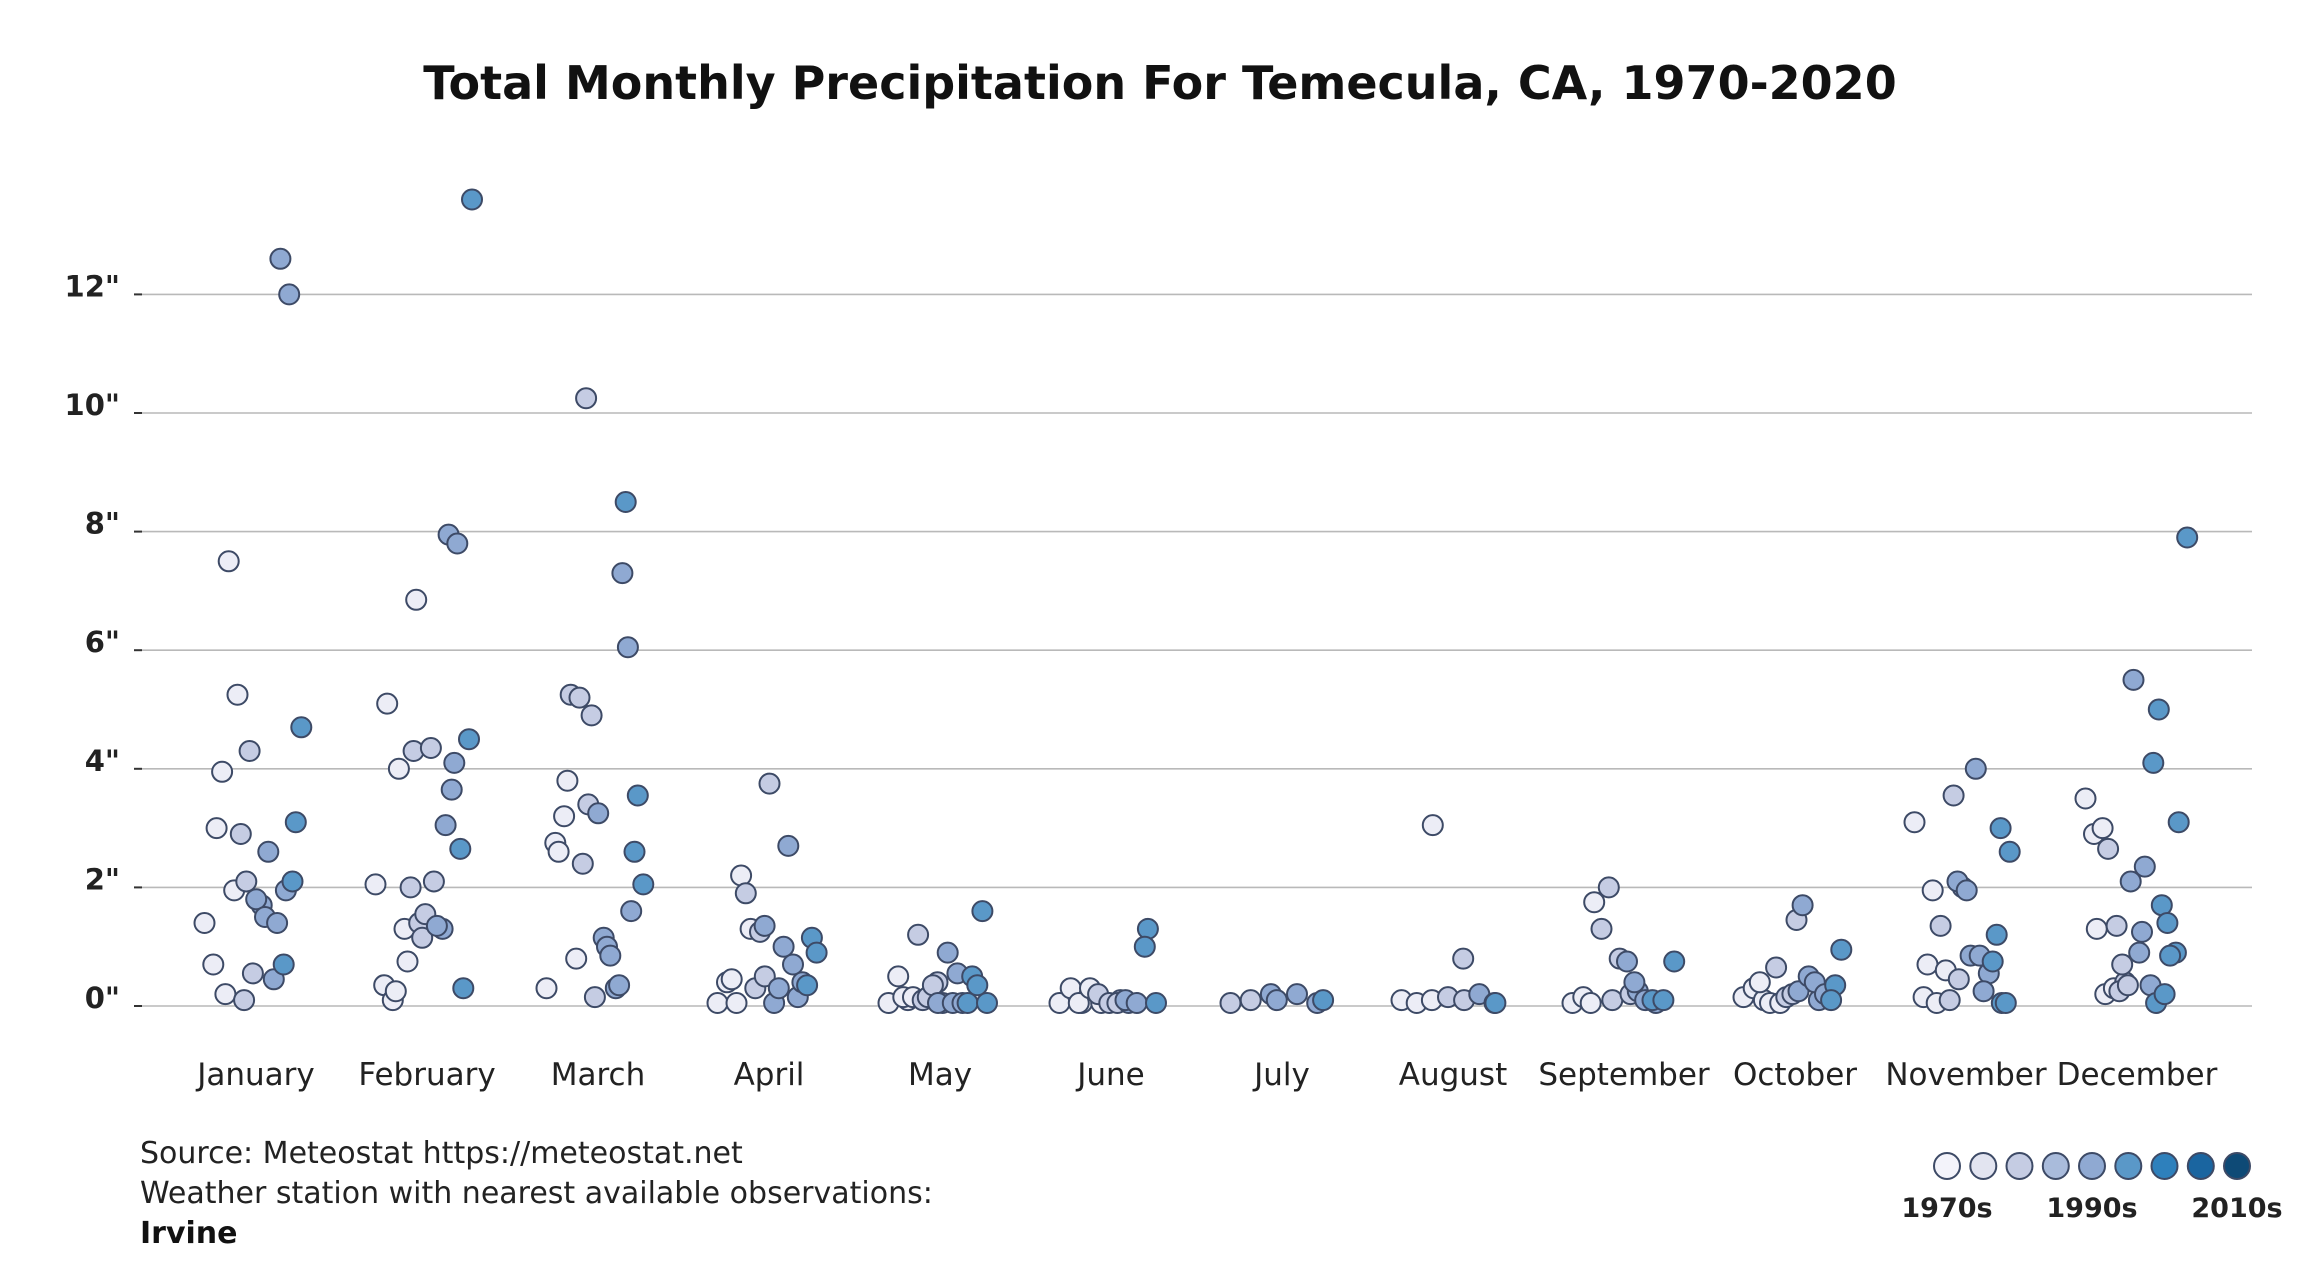 This screenshot has height=1280, width=2320. I want to click on x-tick-label: March, so click(598, 1075).